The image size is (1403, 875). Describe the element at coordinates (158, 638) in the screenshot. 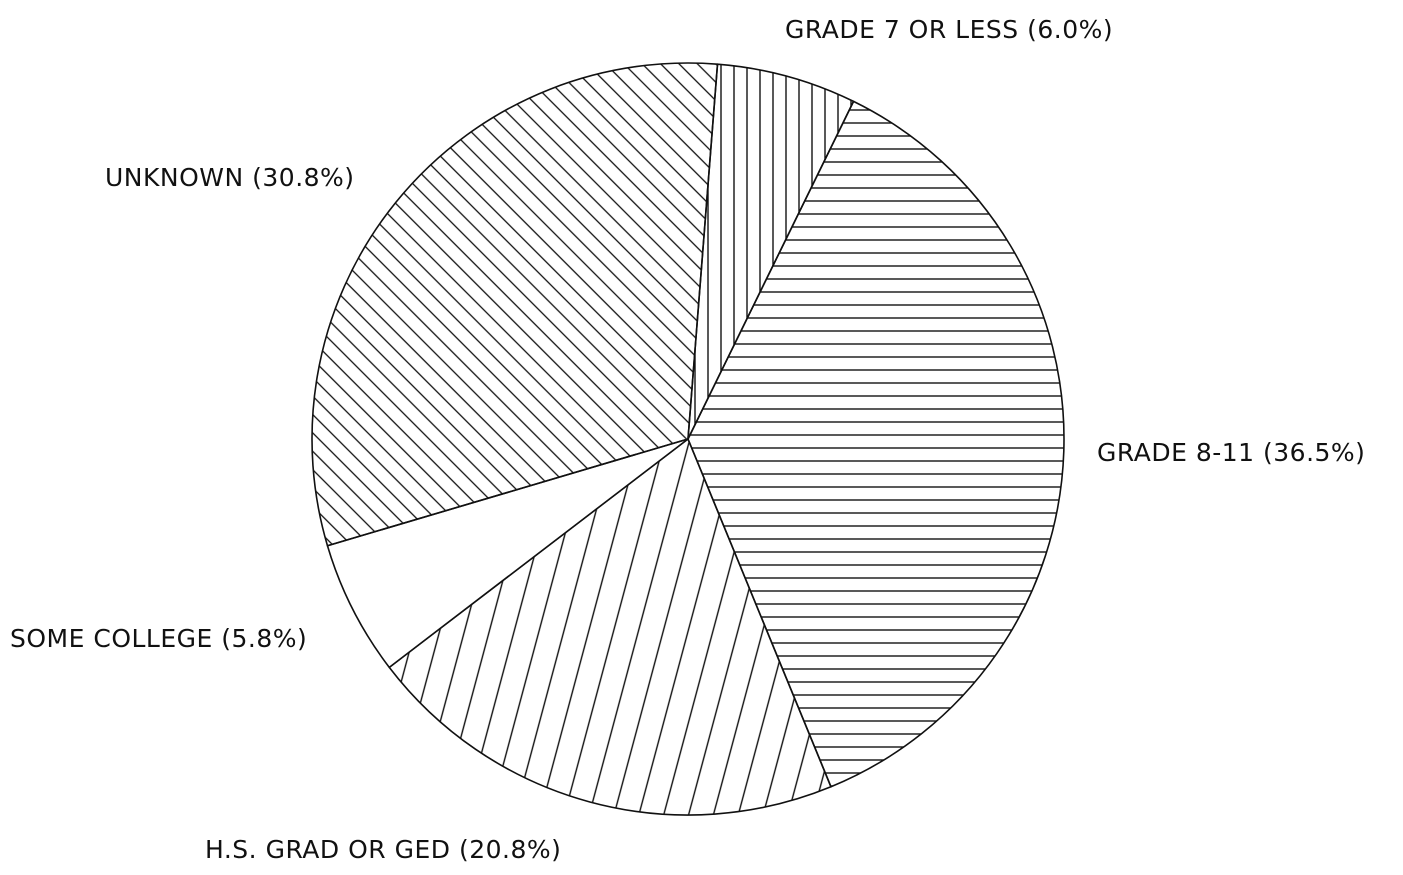

I see `slice-label-some-college: SOME COLLEGE (5.8%)` at that location.